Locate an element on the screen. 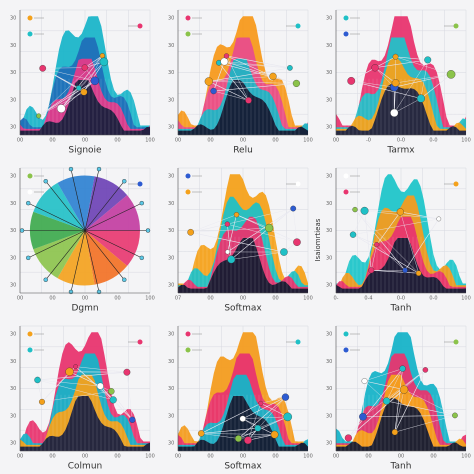 The height and width of the screenshot is (474, 474). panel-label: Tanh is located at coordinates (401, 467).